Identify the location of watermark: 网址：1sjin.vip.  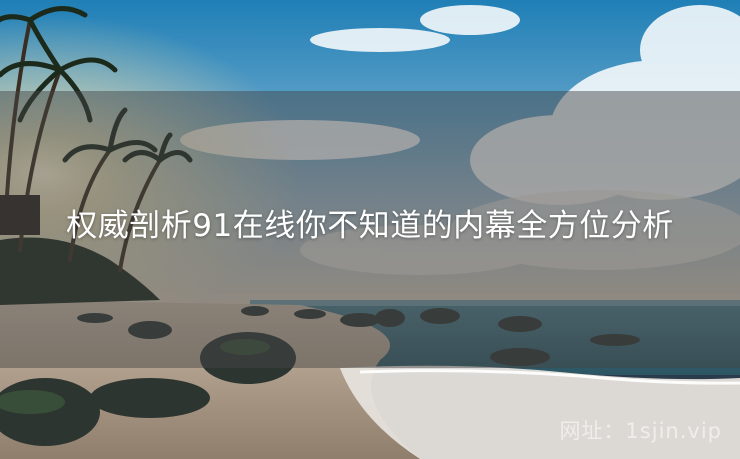
(640, 431).